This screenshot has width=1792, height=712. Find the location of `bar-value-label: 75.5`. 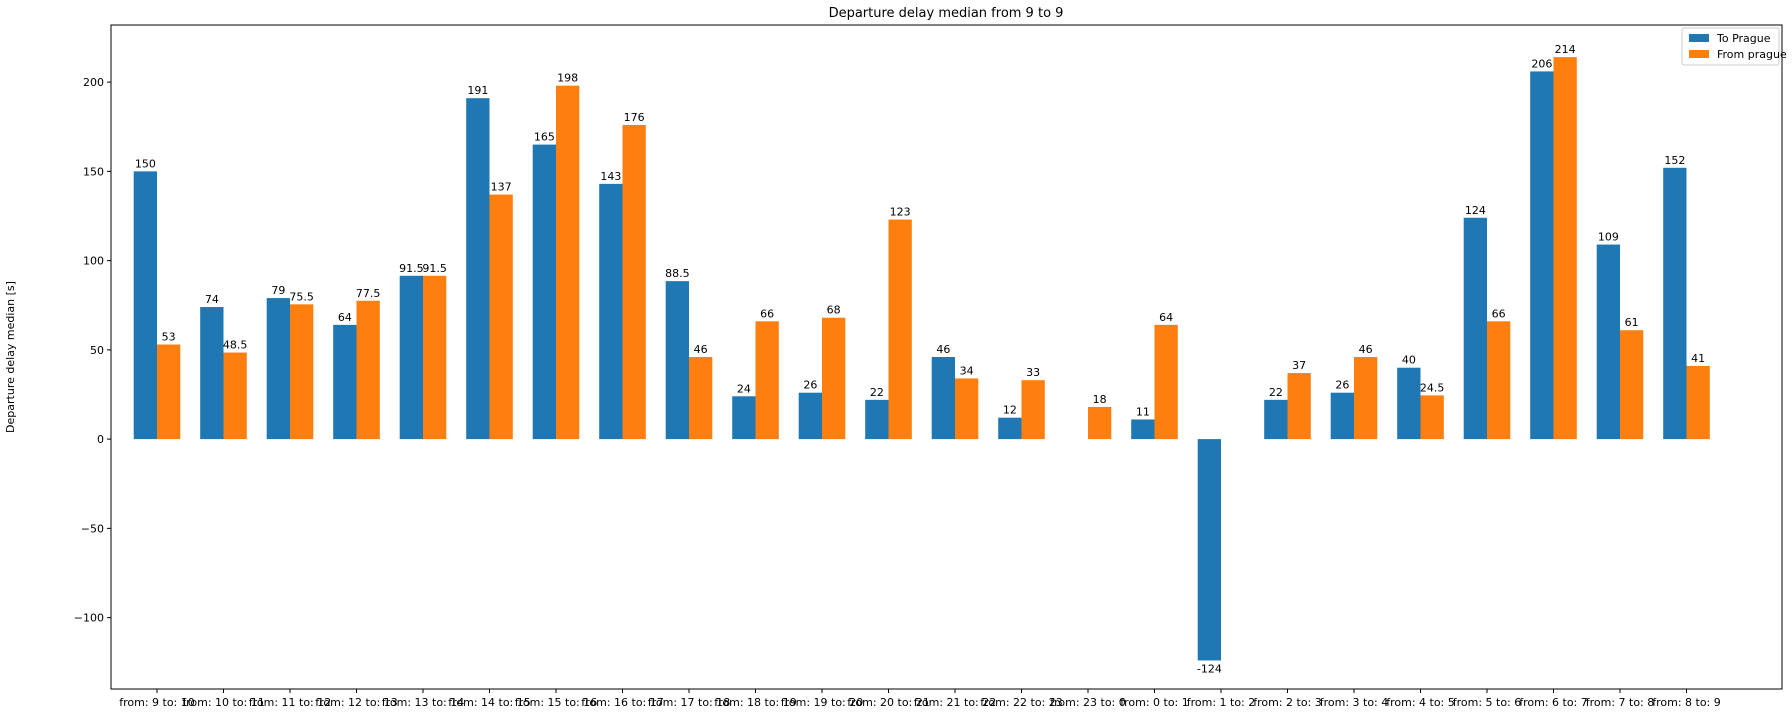

bar-value-label: 75.5 is located at coordinates (301, 296).